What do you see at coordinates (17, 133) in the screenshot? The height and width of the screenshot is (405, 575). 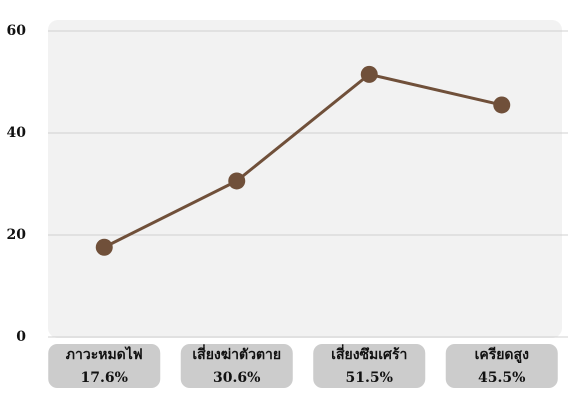 I see `y-tick-label: 40` at bounding box center [17, 133].